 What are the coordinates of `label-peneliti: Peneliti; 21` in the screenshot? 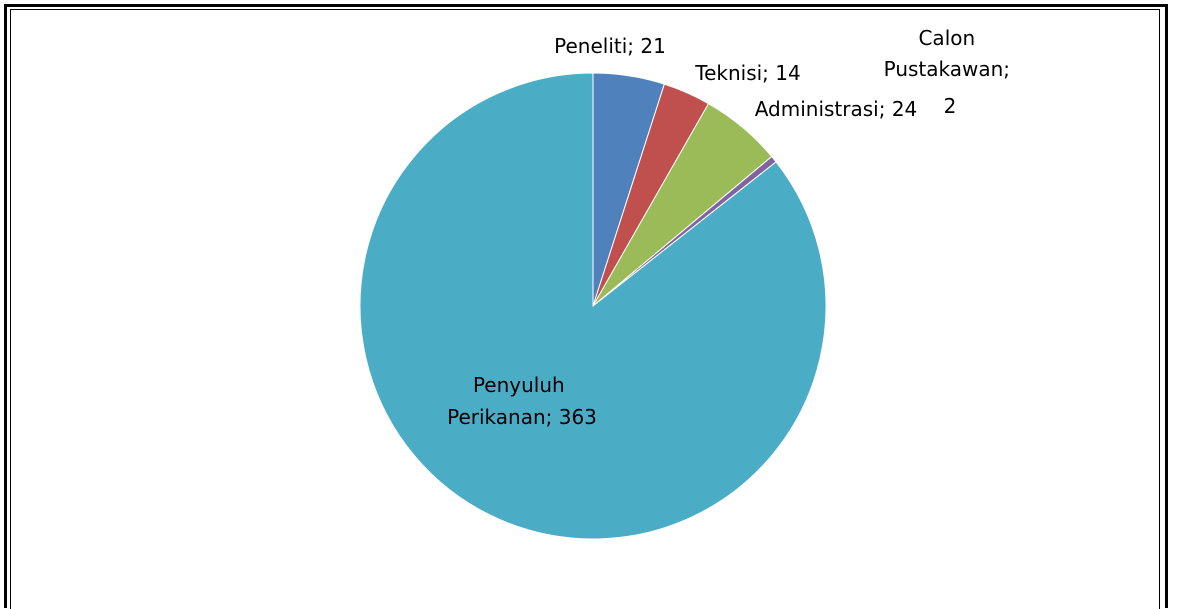 It's located at (610, 46).